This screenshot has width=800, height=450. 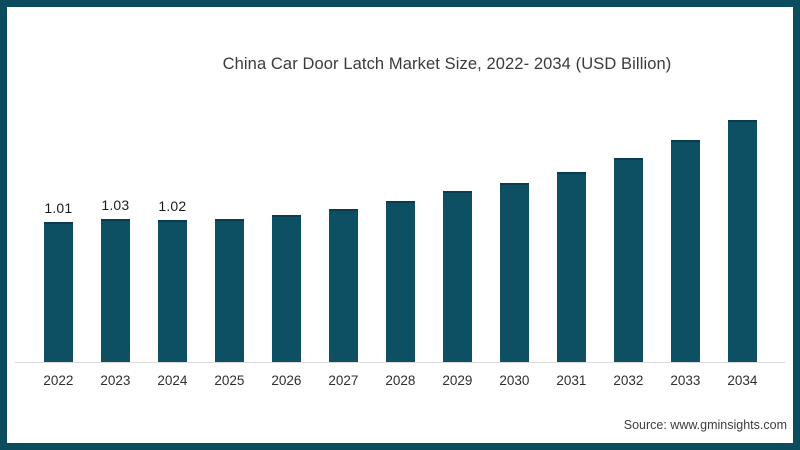 What do you see at coordinates (115, 204) in the screenshot?
I see `bar-value-label-2023: 1.03` at bounding box center [115, 204].